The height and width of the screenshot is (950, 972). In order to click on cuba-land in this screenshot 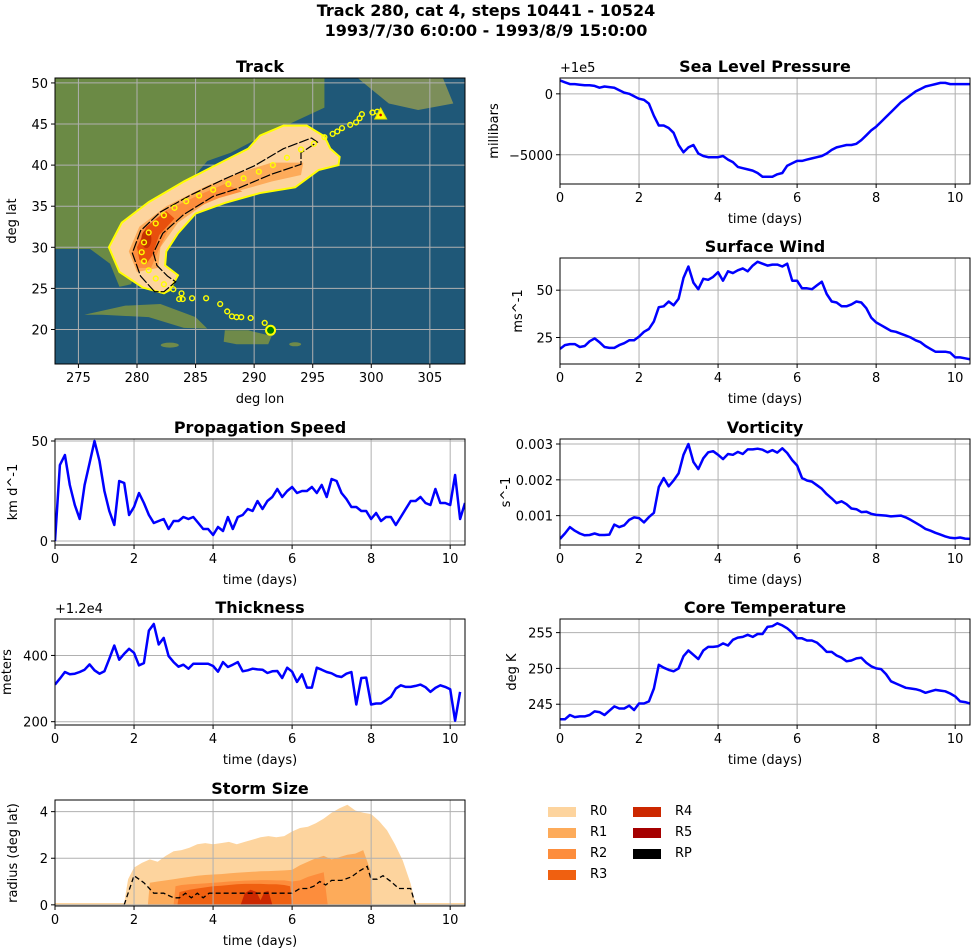, I will do `click(146, 316)`.